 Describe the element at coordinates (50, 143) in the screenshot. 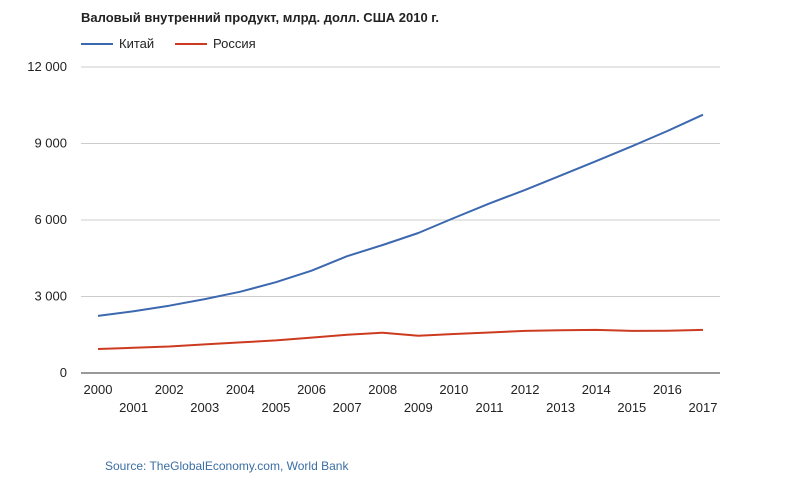

I see `y-tick-label: 9 000` at that location.